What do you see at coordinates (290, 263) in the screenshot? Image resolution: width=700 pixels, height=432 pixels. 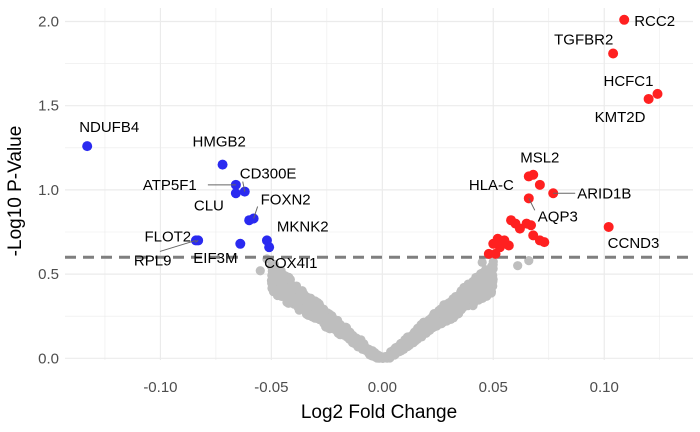 I see `gene-label-COX4I1: COX4I1` at bounding box center [290, 263].